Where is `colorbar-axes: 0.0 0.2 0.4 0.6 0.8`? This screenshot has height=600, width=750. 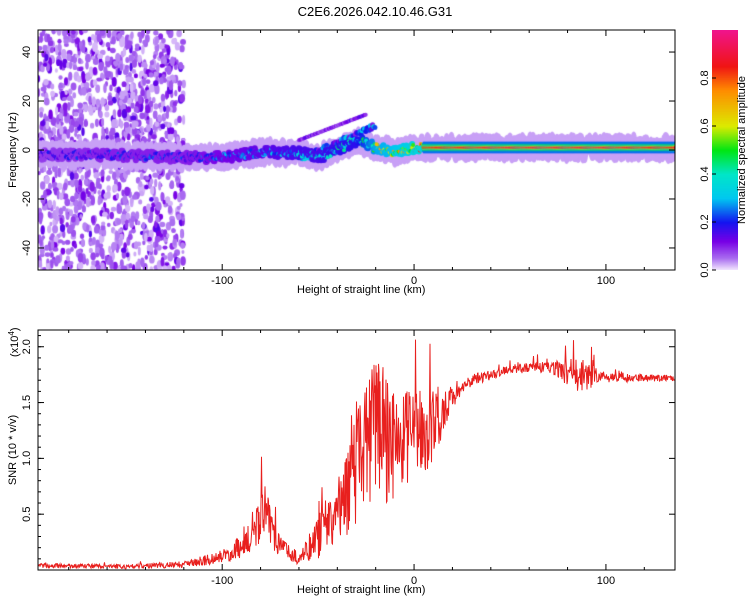 colorbar-axes: 0.0 0.2 0.4 0.6 0.8 is located at coordinates (707, 174).